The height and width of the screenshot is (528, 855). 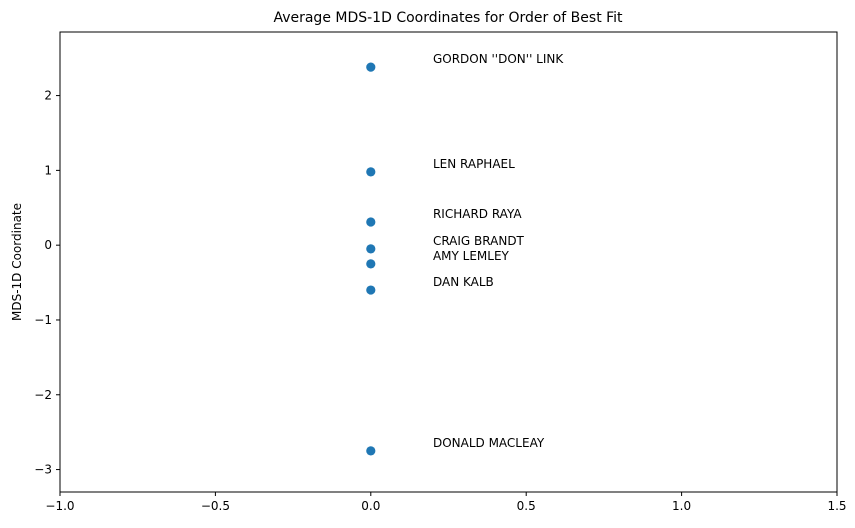 I want to click on x-tick-label: 1.0, so click(x=681, y=506).